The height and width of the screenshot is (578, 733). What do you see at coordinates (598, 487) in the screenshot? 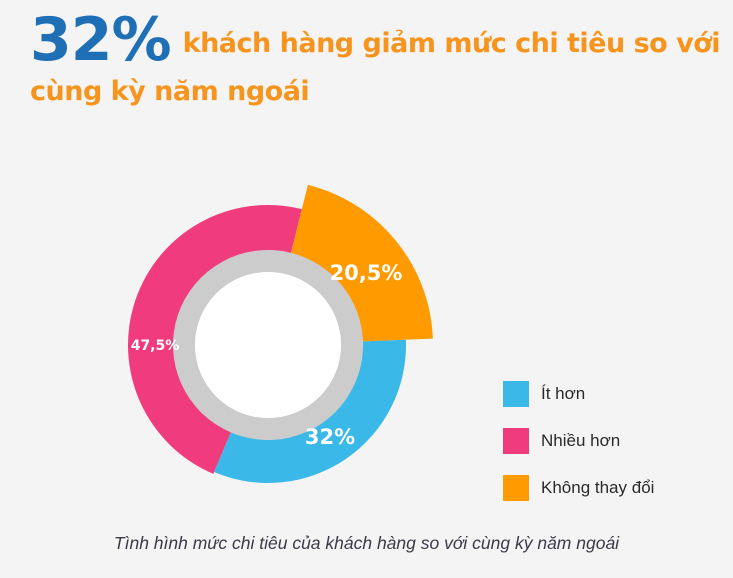
I see `legend-label: Không thay đổi` at bounding box center [598, 487].